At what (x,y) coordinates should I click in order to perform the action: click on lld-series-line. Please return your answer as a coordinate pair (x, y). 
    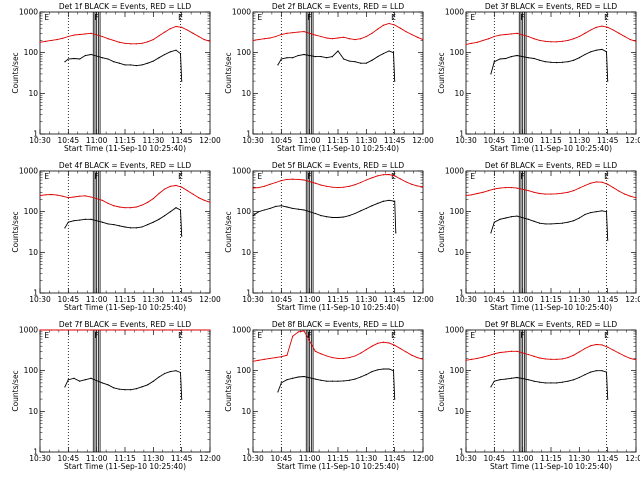
    Looking at the image, I should click on (125, 35).